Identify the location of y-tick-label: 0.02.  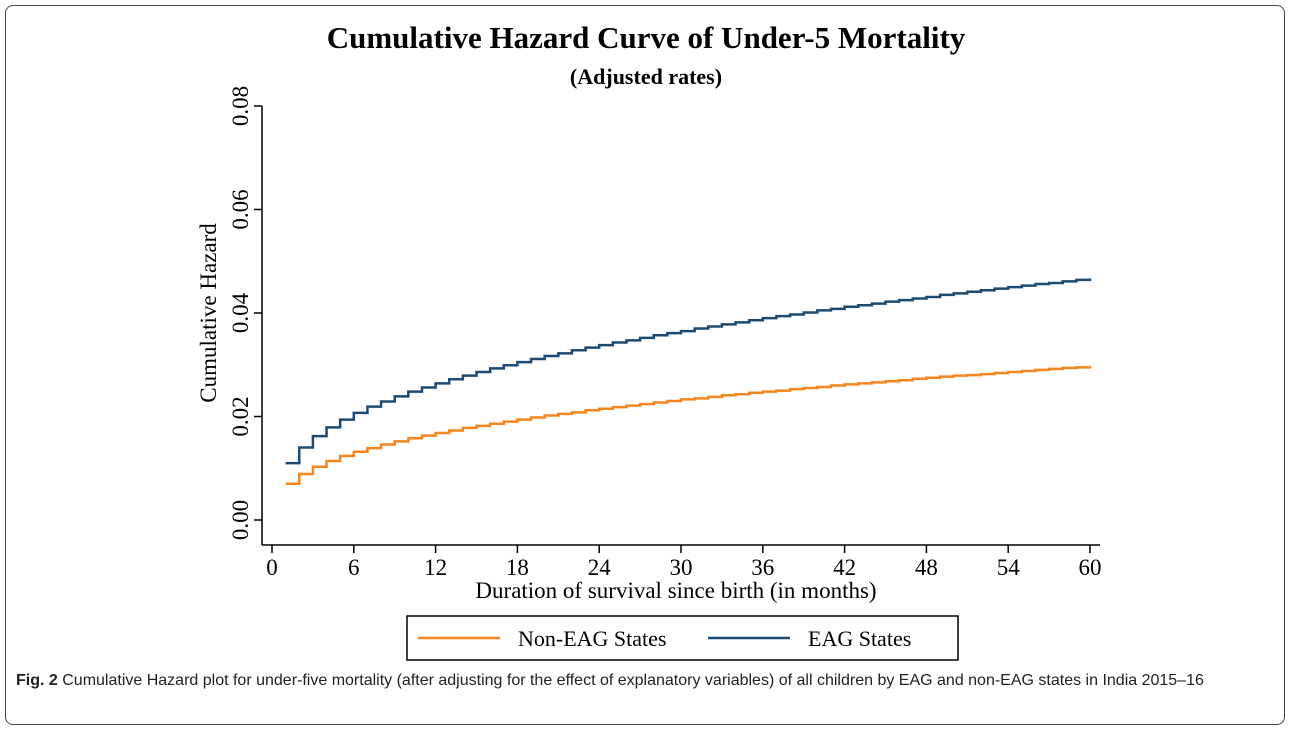
(240, 416).